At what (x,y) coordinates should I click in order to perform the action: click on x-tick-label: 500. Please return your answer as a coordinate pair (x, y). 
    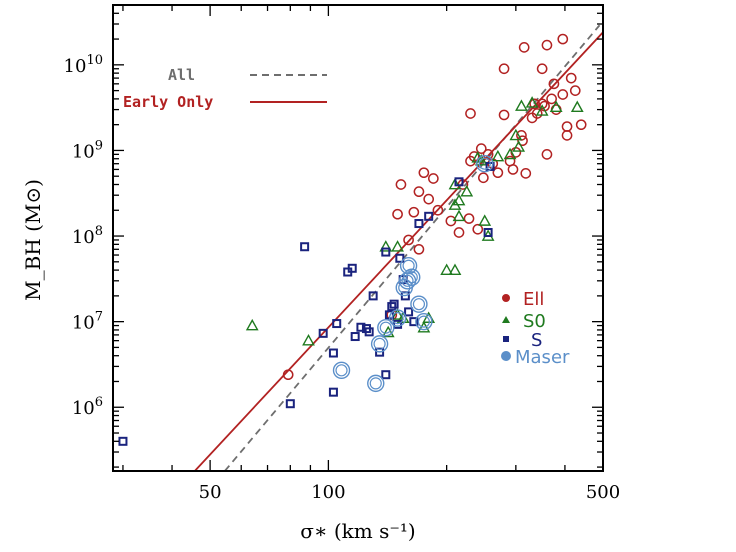
    Looking at the image, I should click on (603, 492).